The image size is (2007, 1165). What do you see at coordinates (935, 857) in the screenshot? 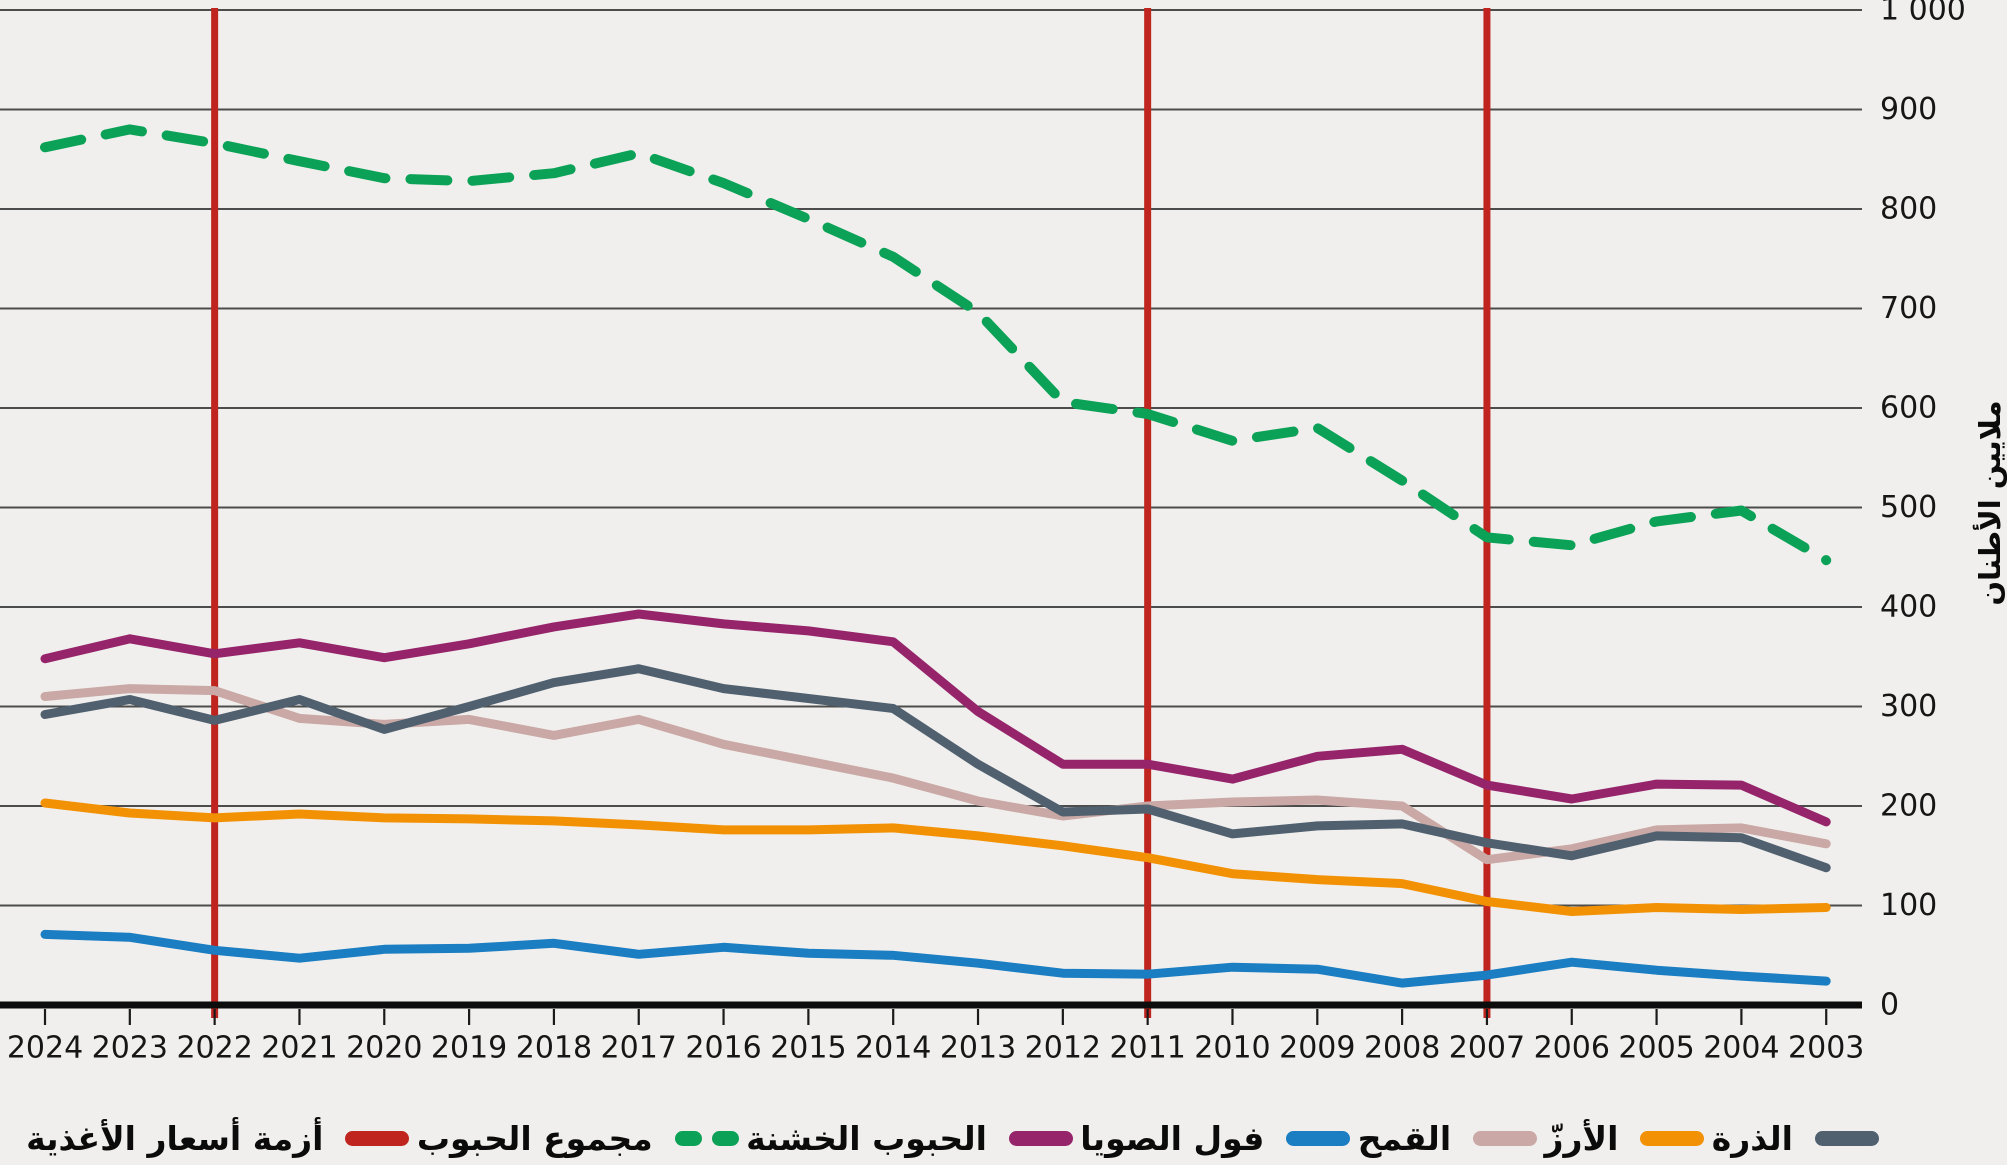
I see `series-line-rice` at bounding box center [935, 857].